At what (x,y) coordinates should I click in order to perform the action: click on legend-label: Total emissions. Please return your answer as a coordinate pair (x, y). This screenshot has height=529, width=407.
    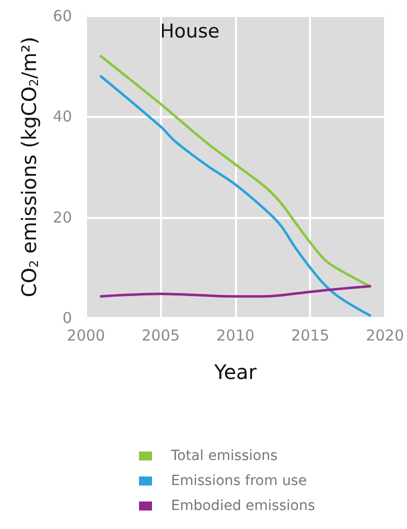
    Looking at the image, I should click on (224, 456).